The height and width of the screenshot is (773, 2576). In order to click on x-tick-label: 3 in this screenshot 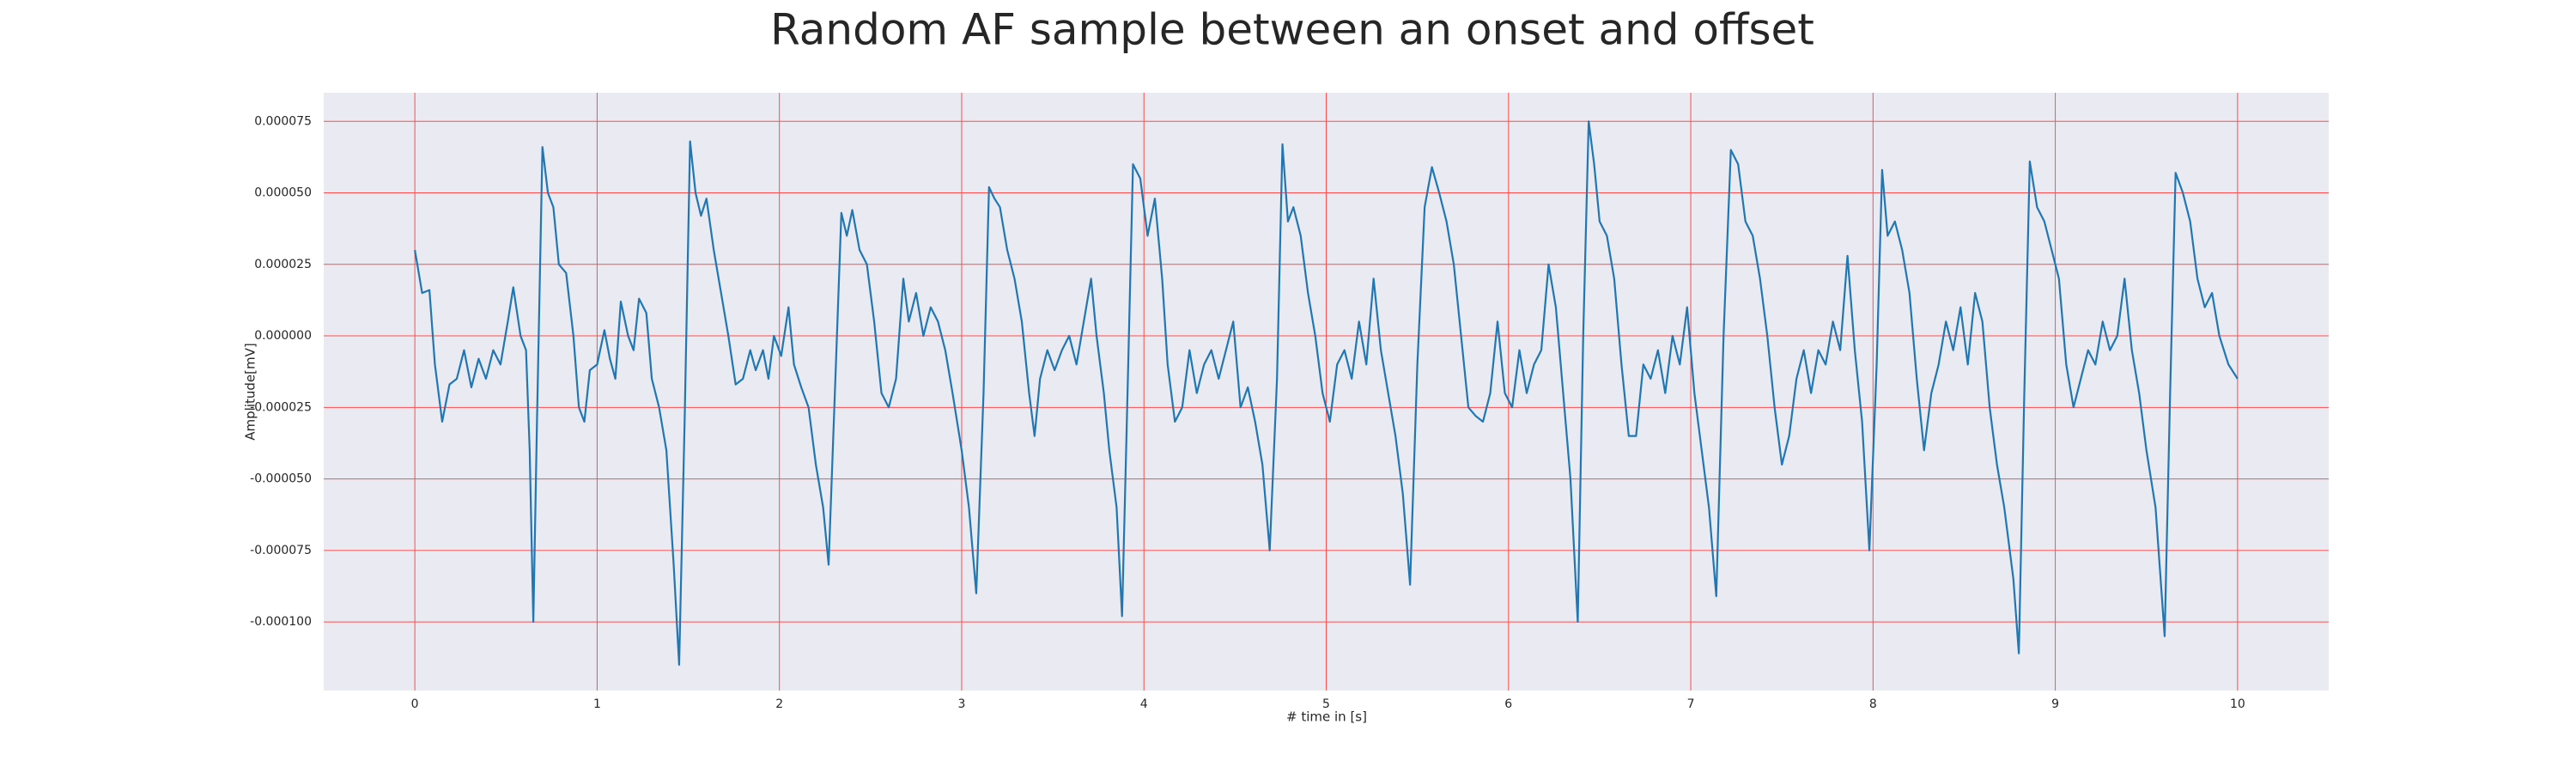, I will do `click(961, 704)`.